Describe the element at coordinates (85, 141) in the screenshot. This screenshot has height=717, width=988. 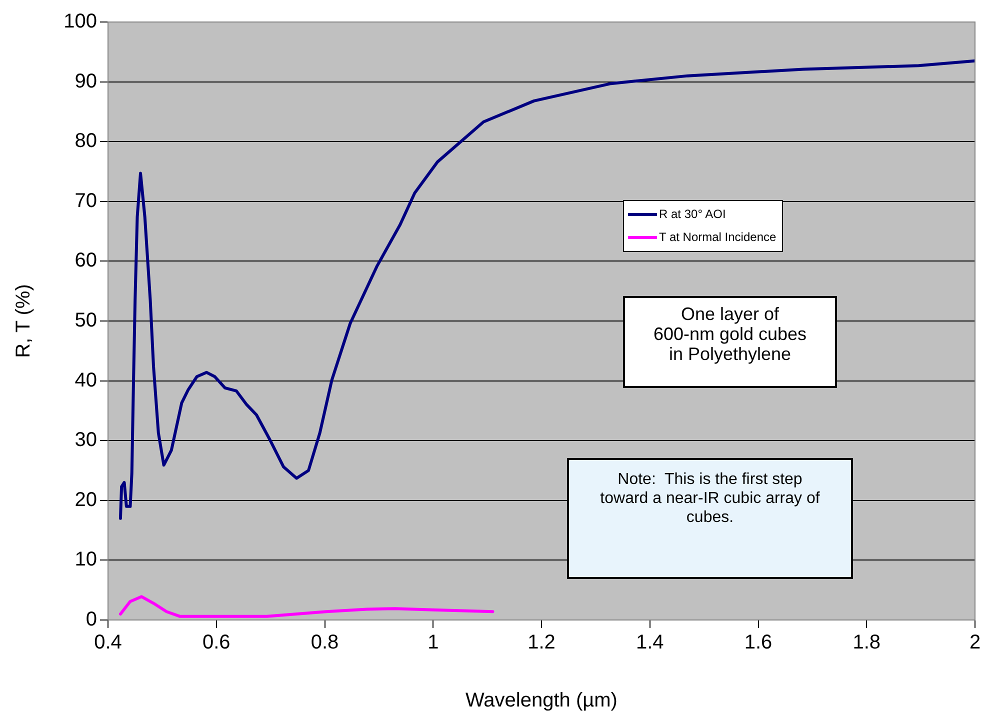
I see `y-tick-label: 80` at that location.